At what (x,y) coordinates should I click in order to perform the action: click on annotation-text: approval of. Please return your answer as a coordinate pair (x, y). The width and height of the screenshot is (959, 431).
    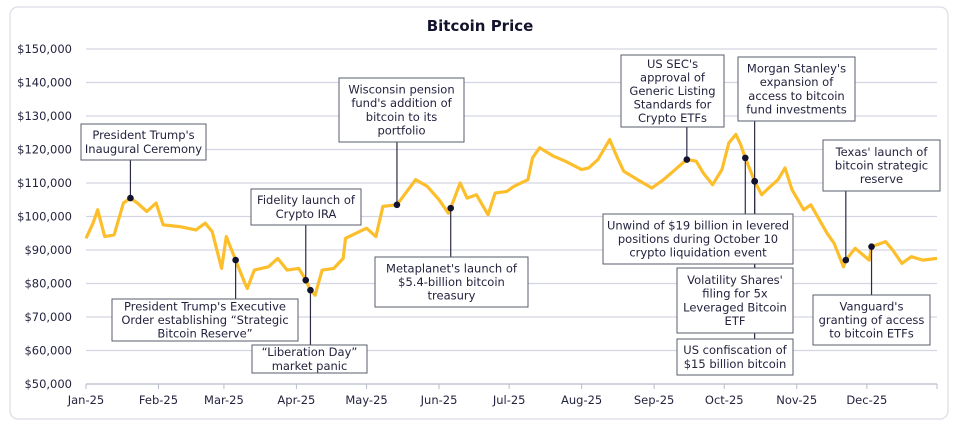
    Looking at the image, I should click on (673, 77).